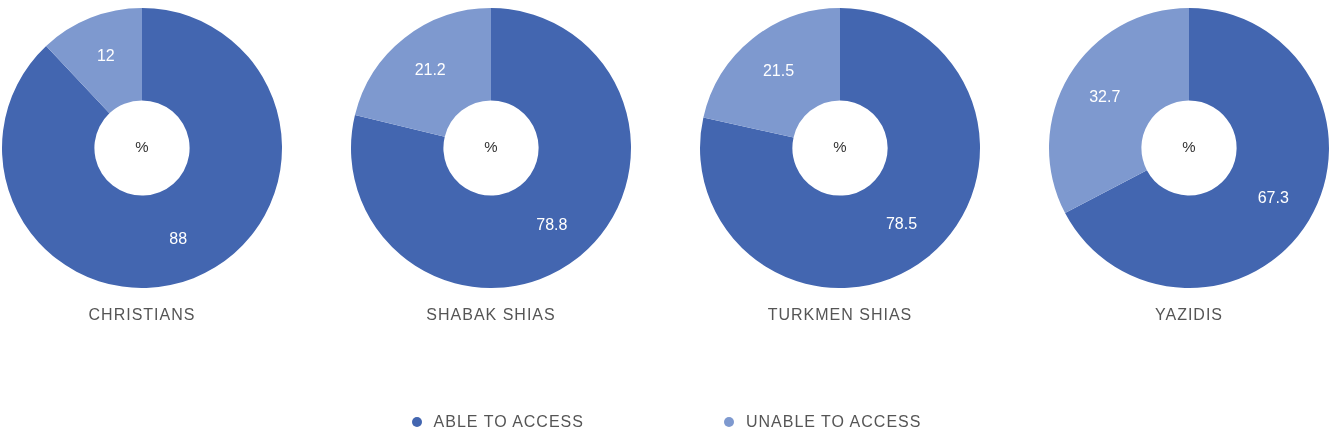  I want to click on text: TURKMEN SHIAS, so click(840, 315).